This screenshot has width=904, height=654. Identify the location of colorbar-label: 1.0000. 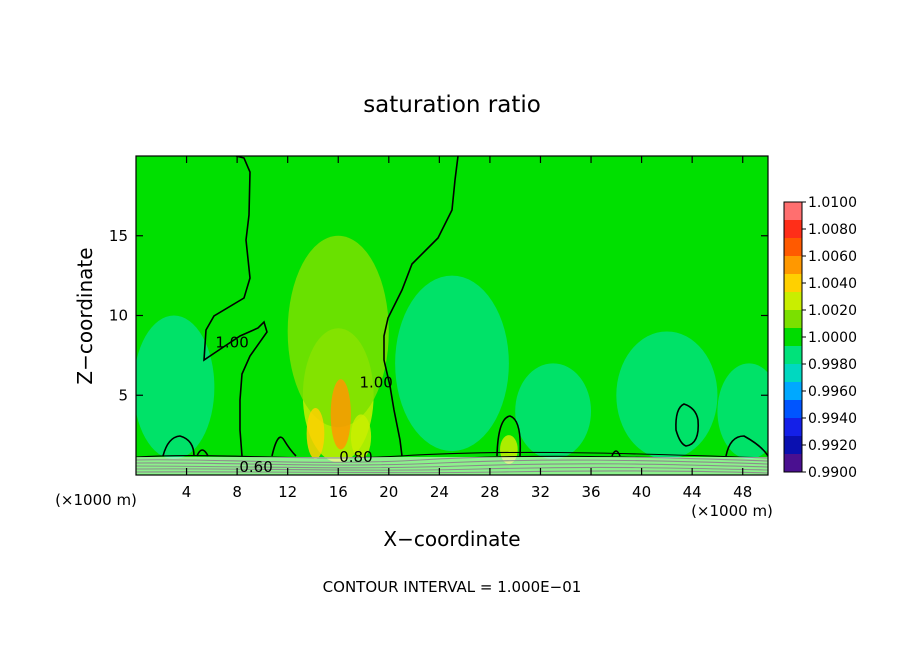
(832, 338).